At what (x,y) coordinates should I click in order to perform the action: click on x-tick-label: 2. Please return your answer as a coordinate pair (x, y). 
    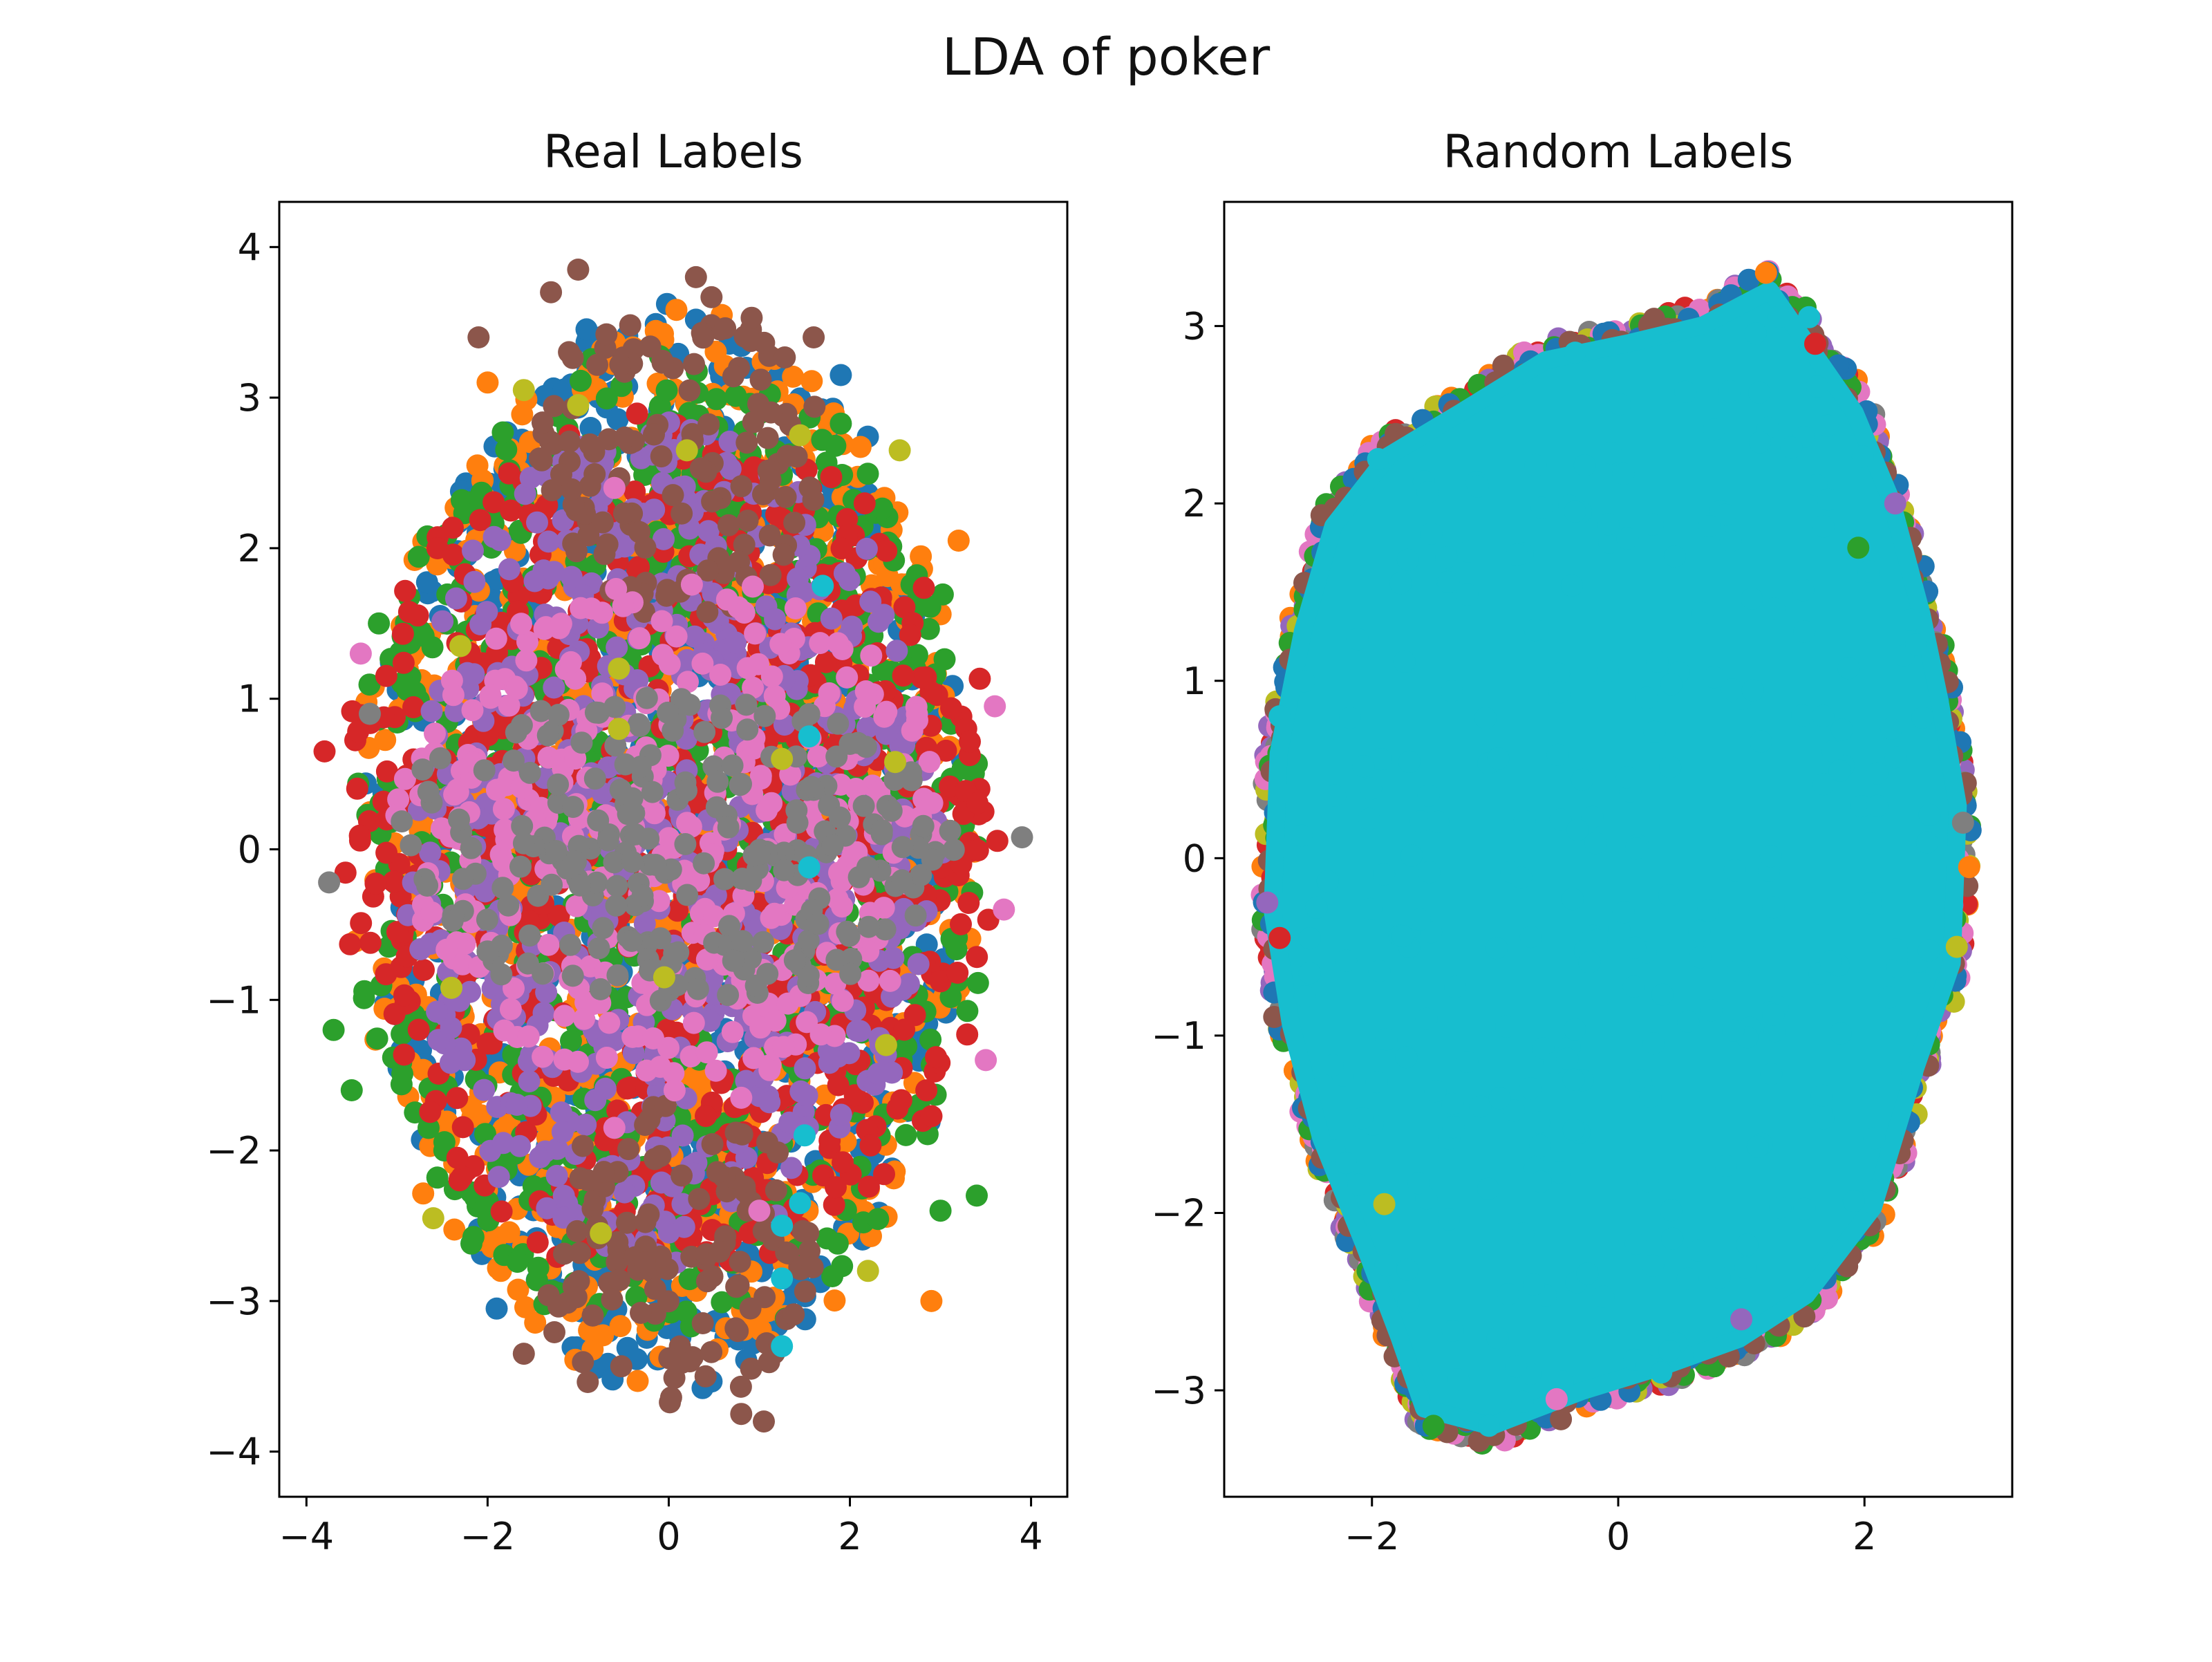
    Looking at the image, I should click on (849, 1536).